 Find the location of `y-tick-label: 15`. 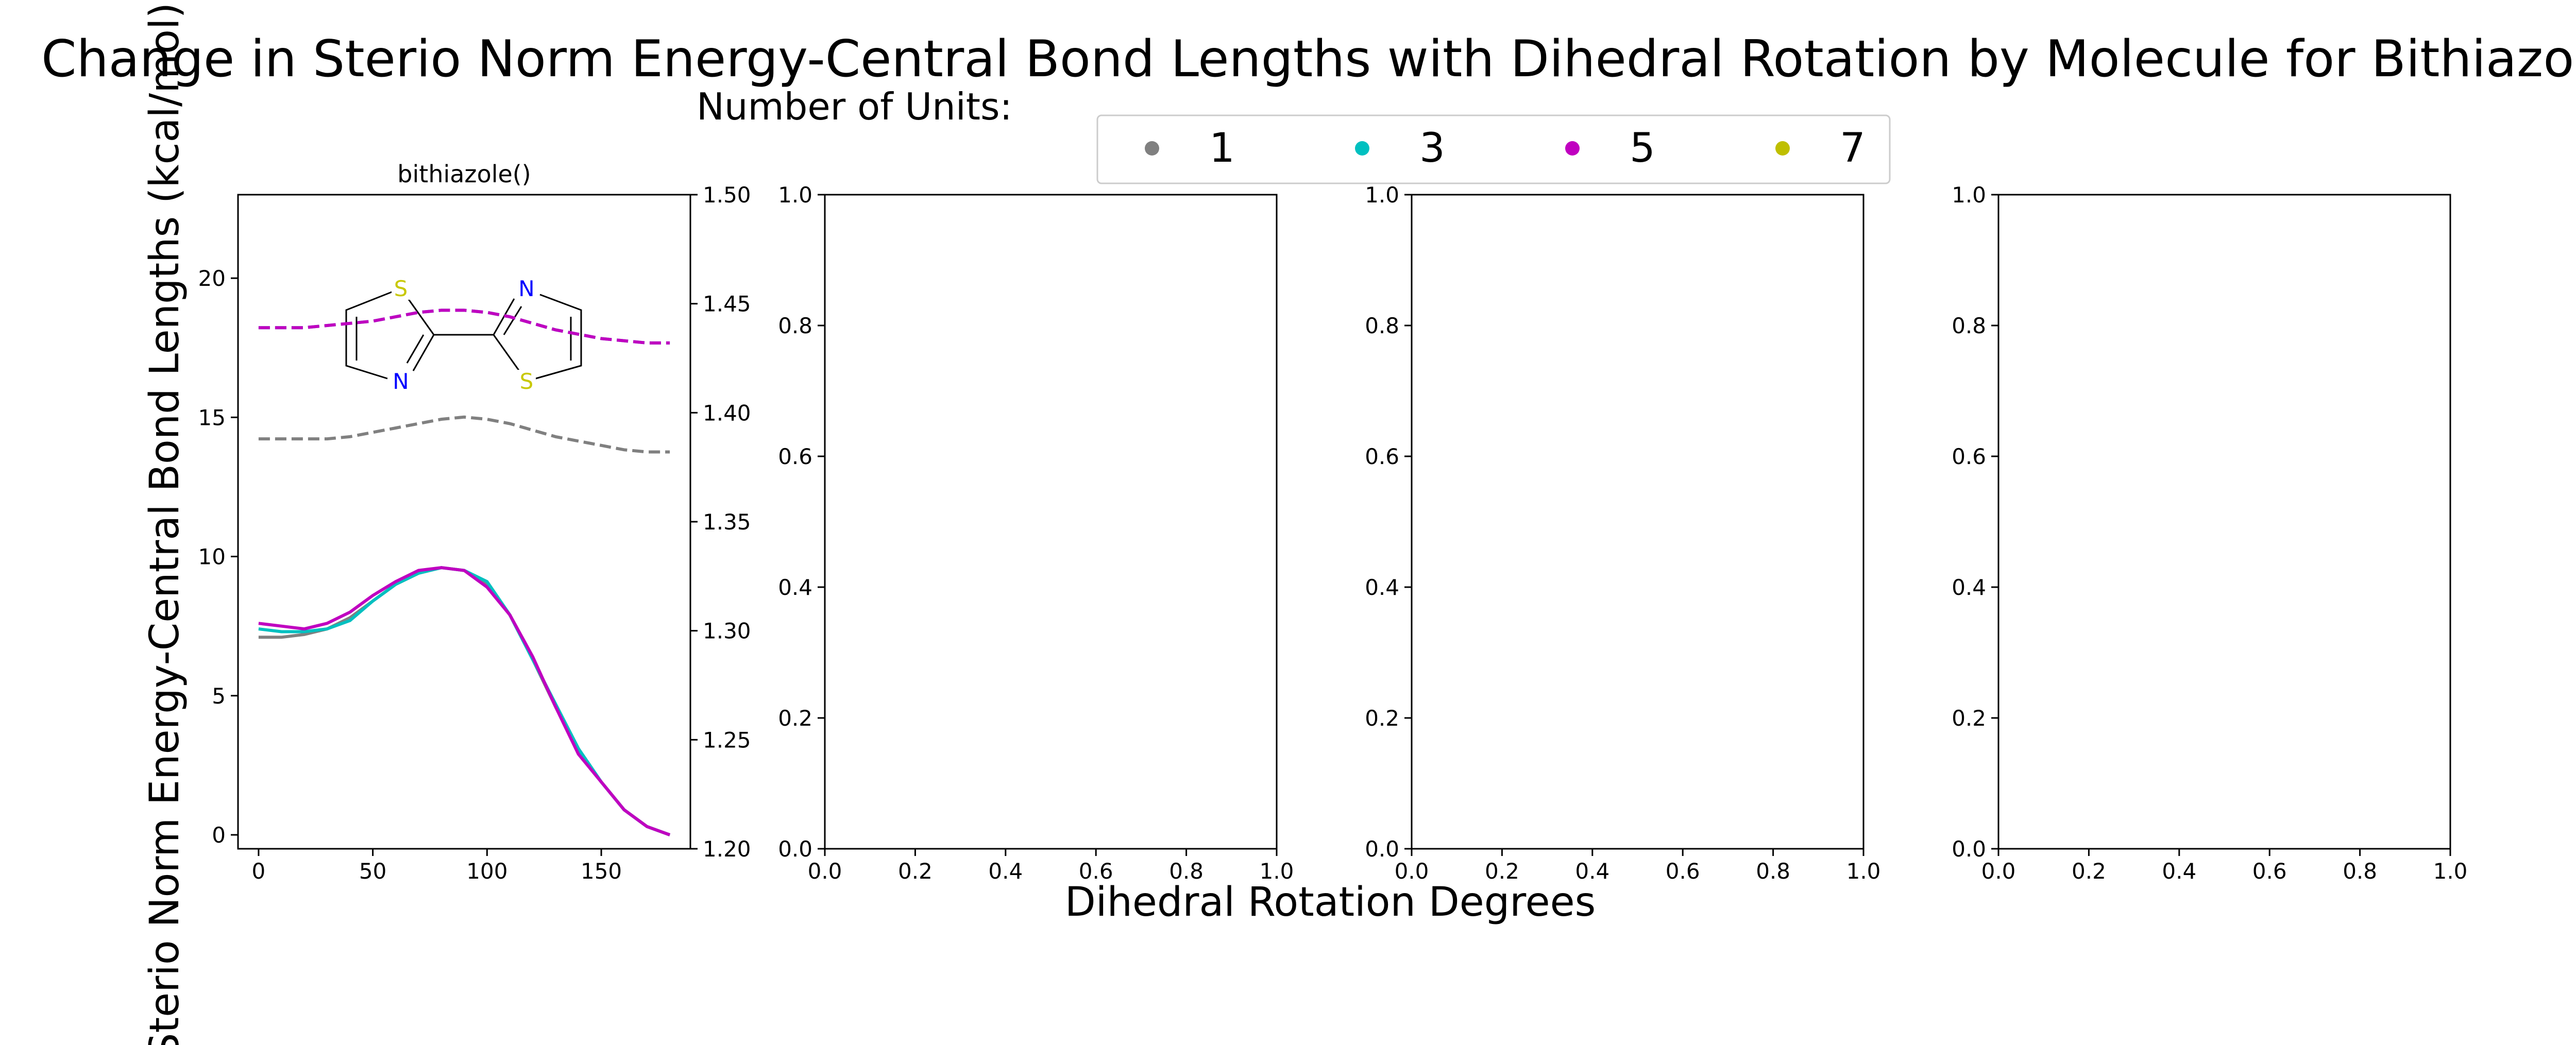

y-tick-label: 15 is located at coordinates (212, 417).